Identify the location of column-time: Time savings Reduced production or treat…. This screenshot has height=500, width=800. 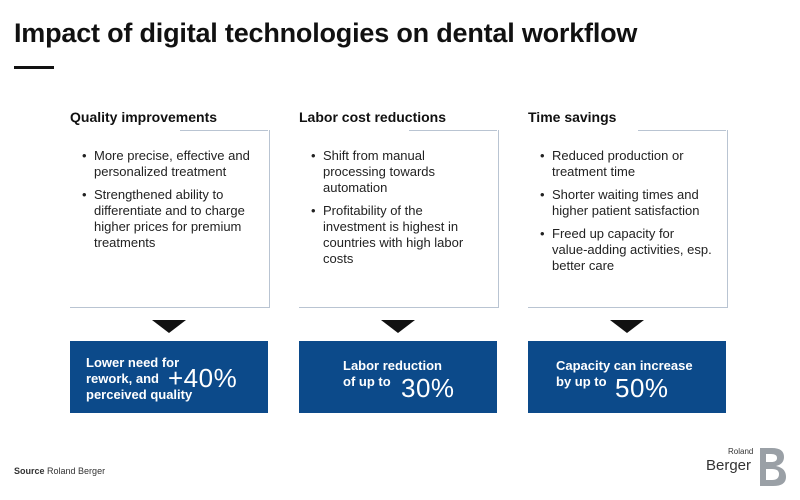
(628, 208).